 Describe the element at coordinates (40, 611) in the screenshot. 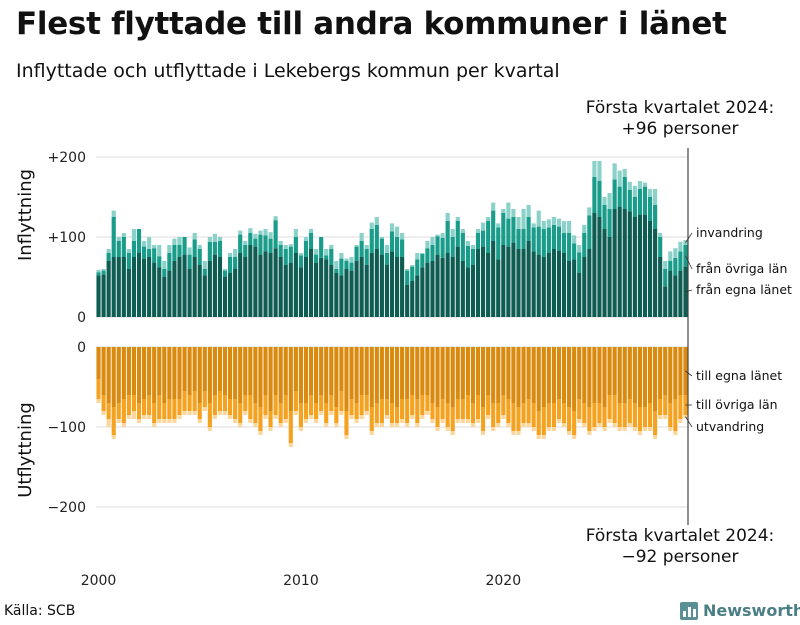

I see `source-note: Källa: SCB` at that location.